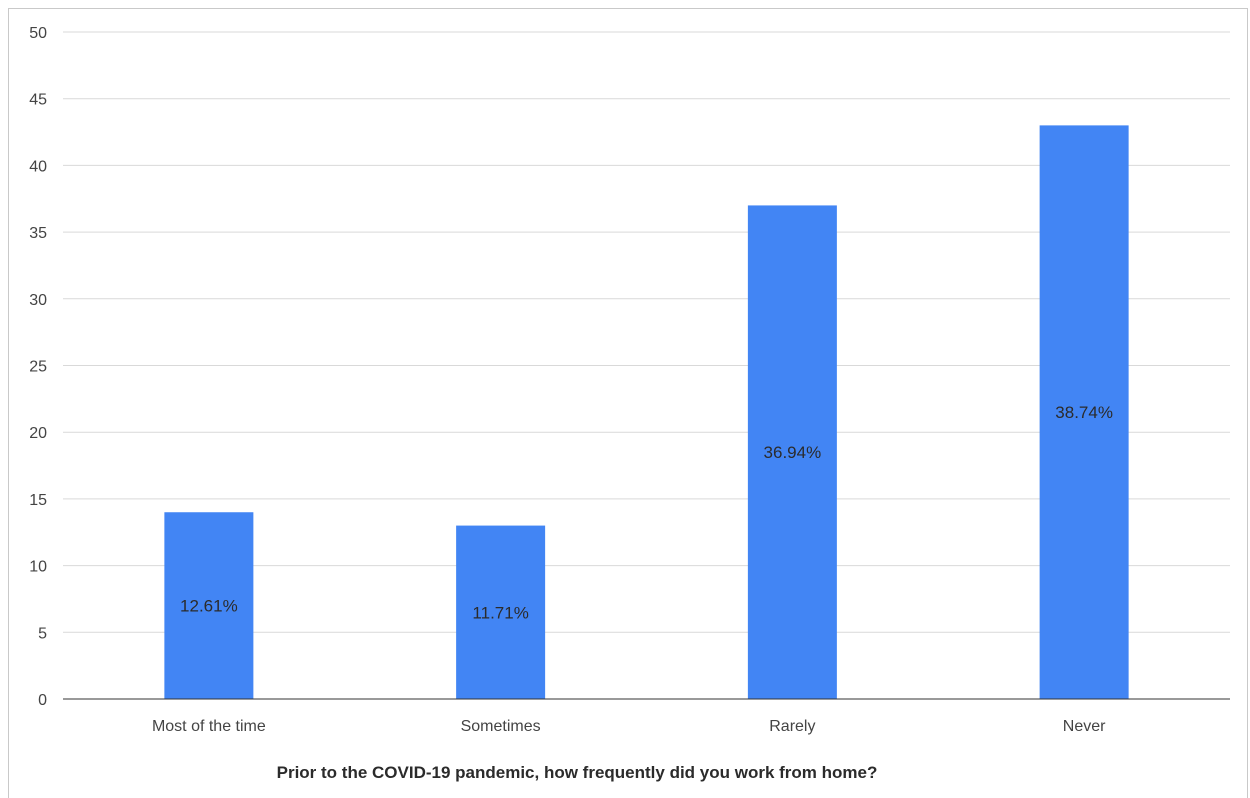 Image resolution: width=1250 pixels, height=798 pixels. I want to click on y-axis-ticks: 0 5 10 15 20 25 30 35 40 45 50, so click(38, 367).